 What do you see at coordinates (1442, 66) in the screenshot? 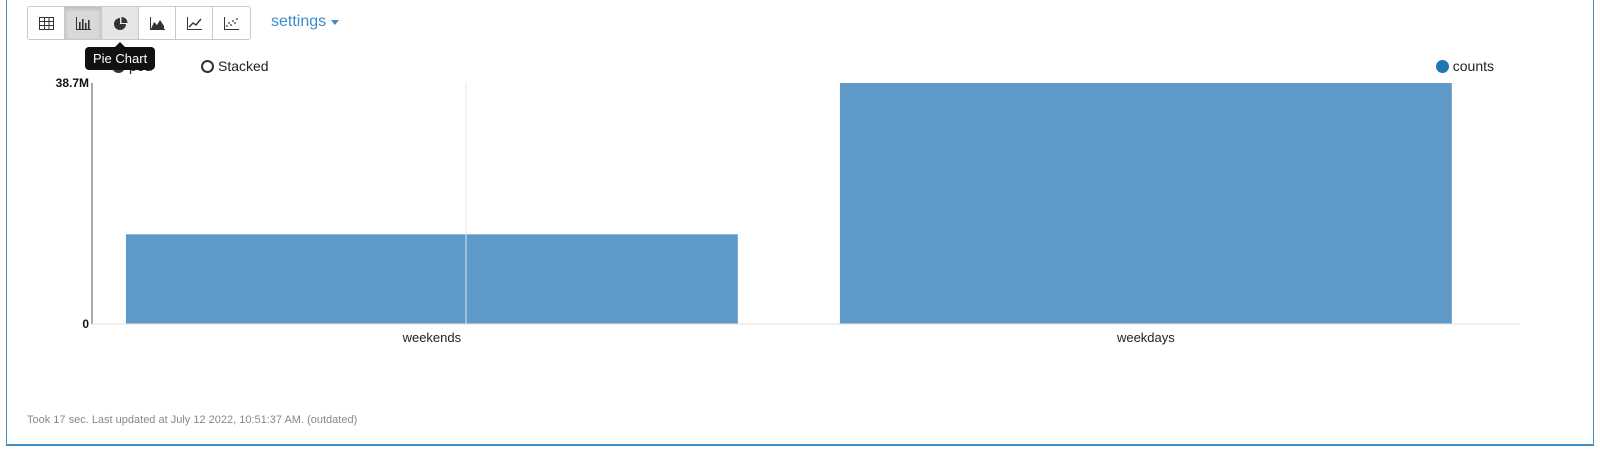
I see `legend-dot-icon` at bounding box center [1442, 66].